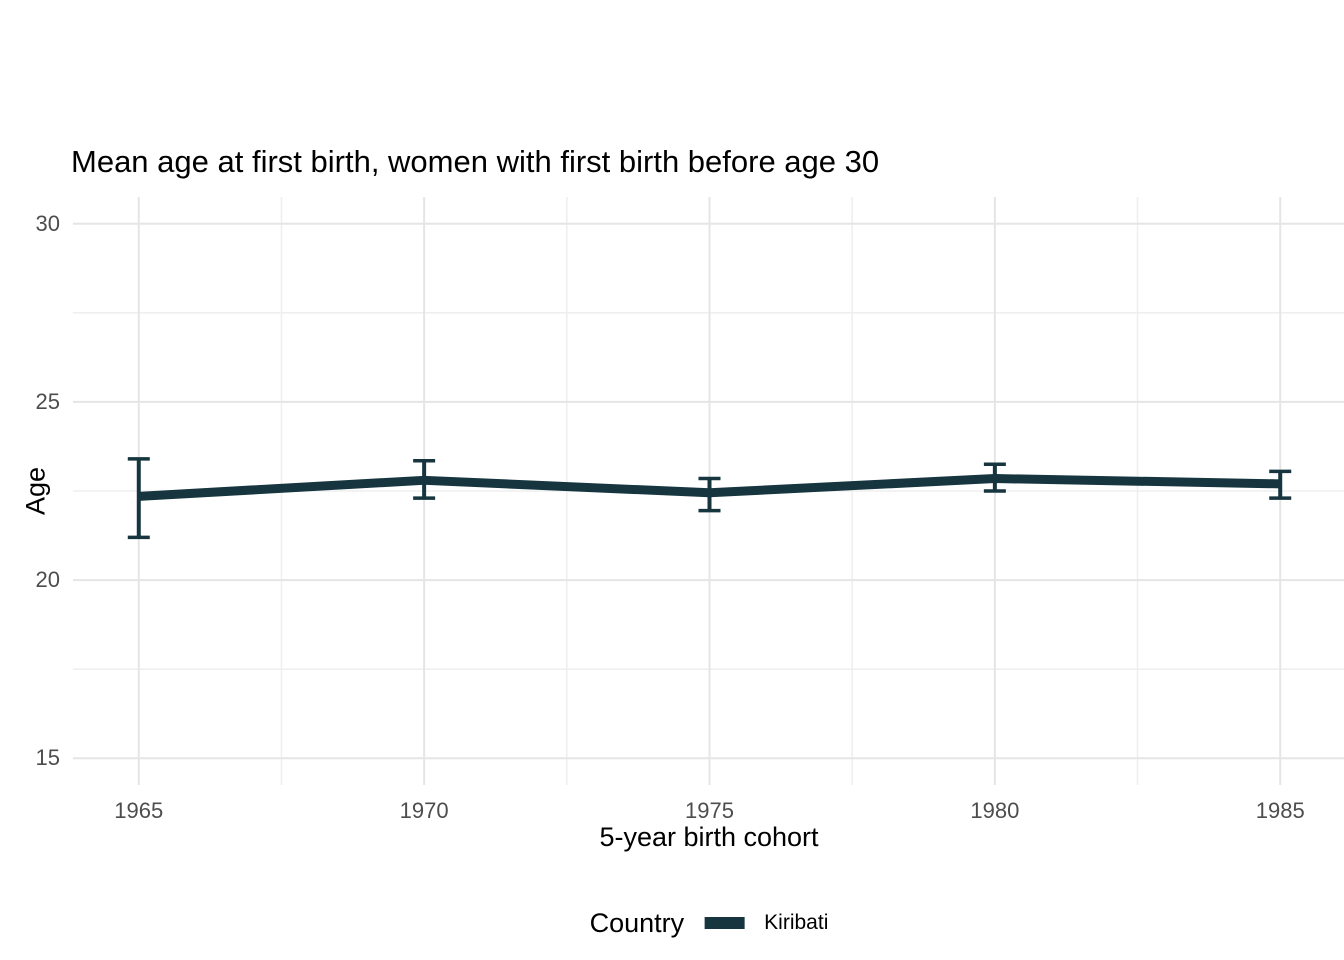  What do you see at coordinates (47, 580) in the screenshot?
I see `y-tick-label-20: 20` at bounding box center [47, 580].